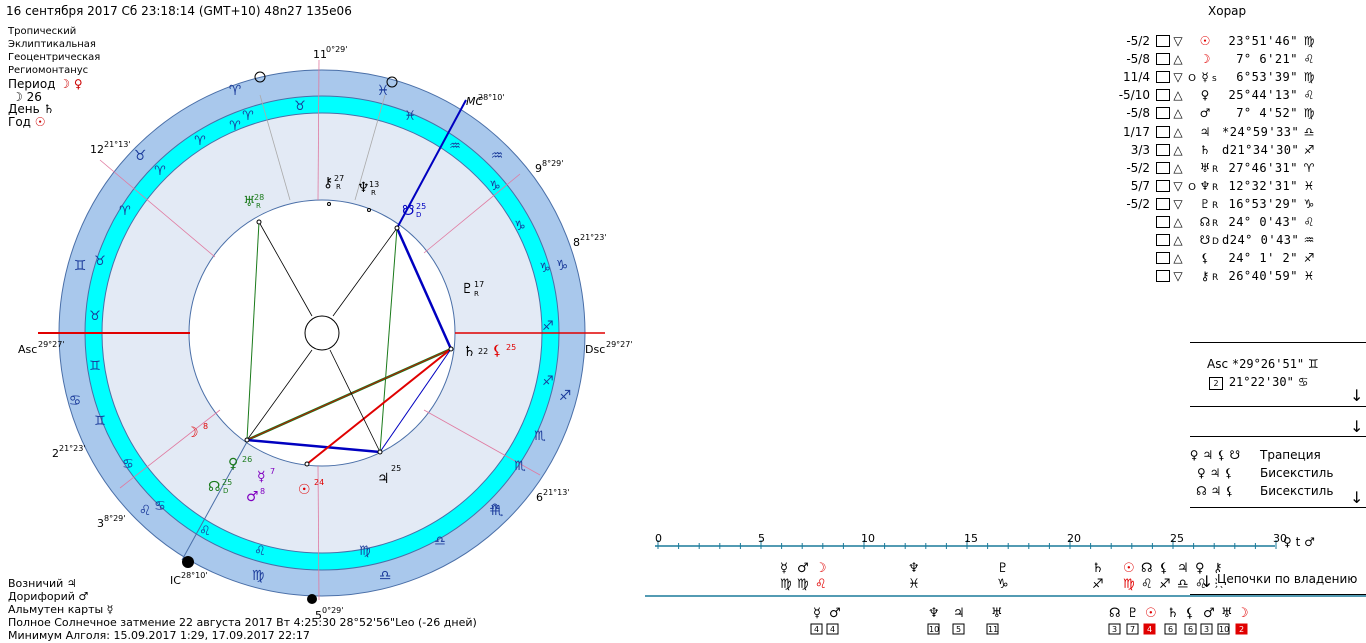 The image size is (1366, 643). I want to click on svg-text: 21°13', so click(556, 492).